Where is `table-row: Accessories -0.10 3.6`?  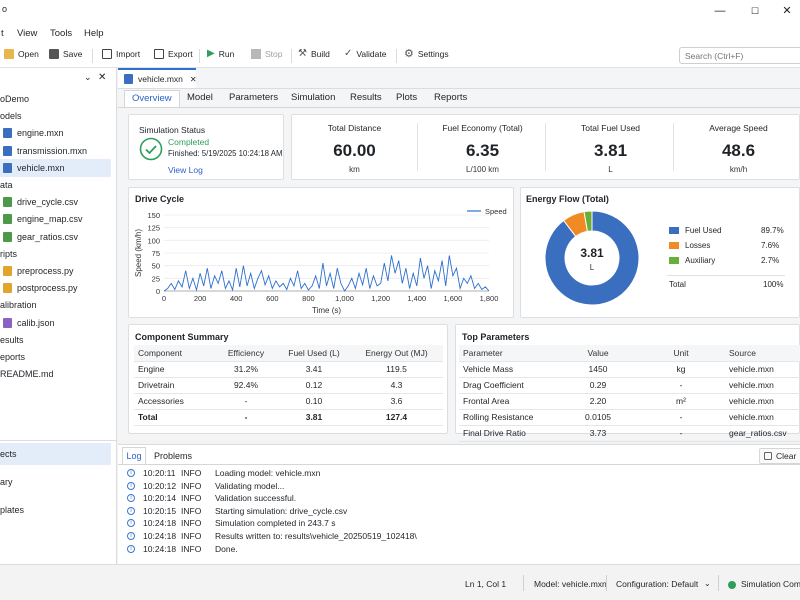 table-row: Accessories -0.10 3.6 is located at coordinates (288, 401).